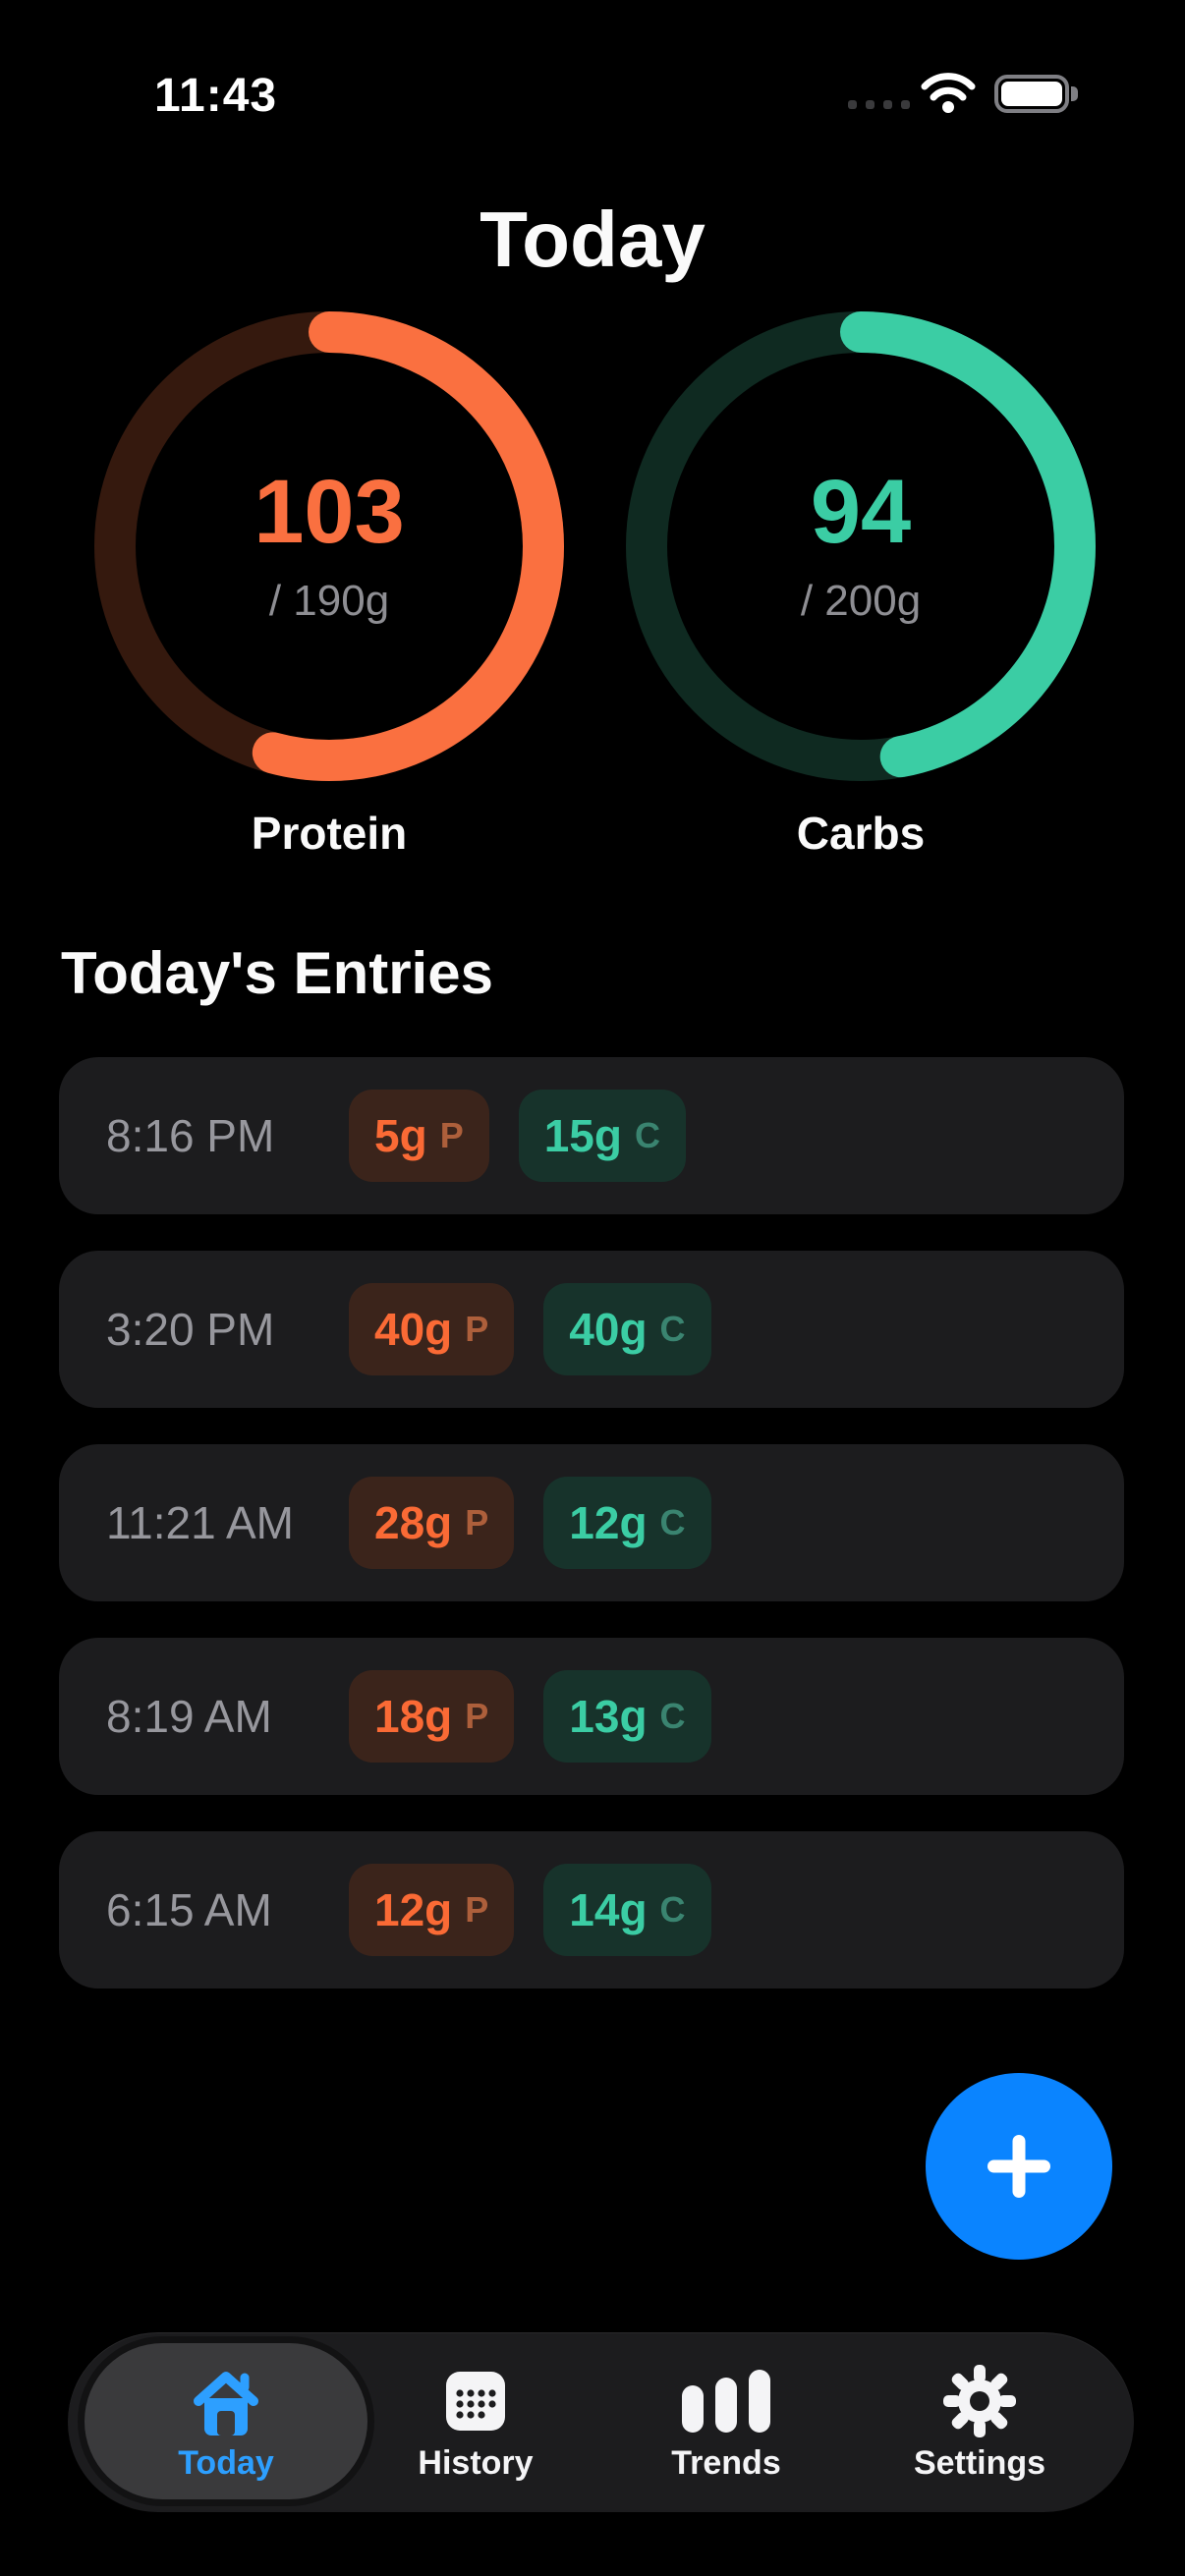 This screenshot has width=1185, height=2576. What do you see at coordinates (530, 1716) in the screenshot?
I see `macro-badges: 18g P 13g C` at bounding box center [530, 1716].